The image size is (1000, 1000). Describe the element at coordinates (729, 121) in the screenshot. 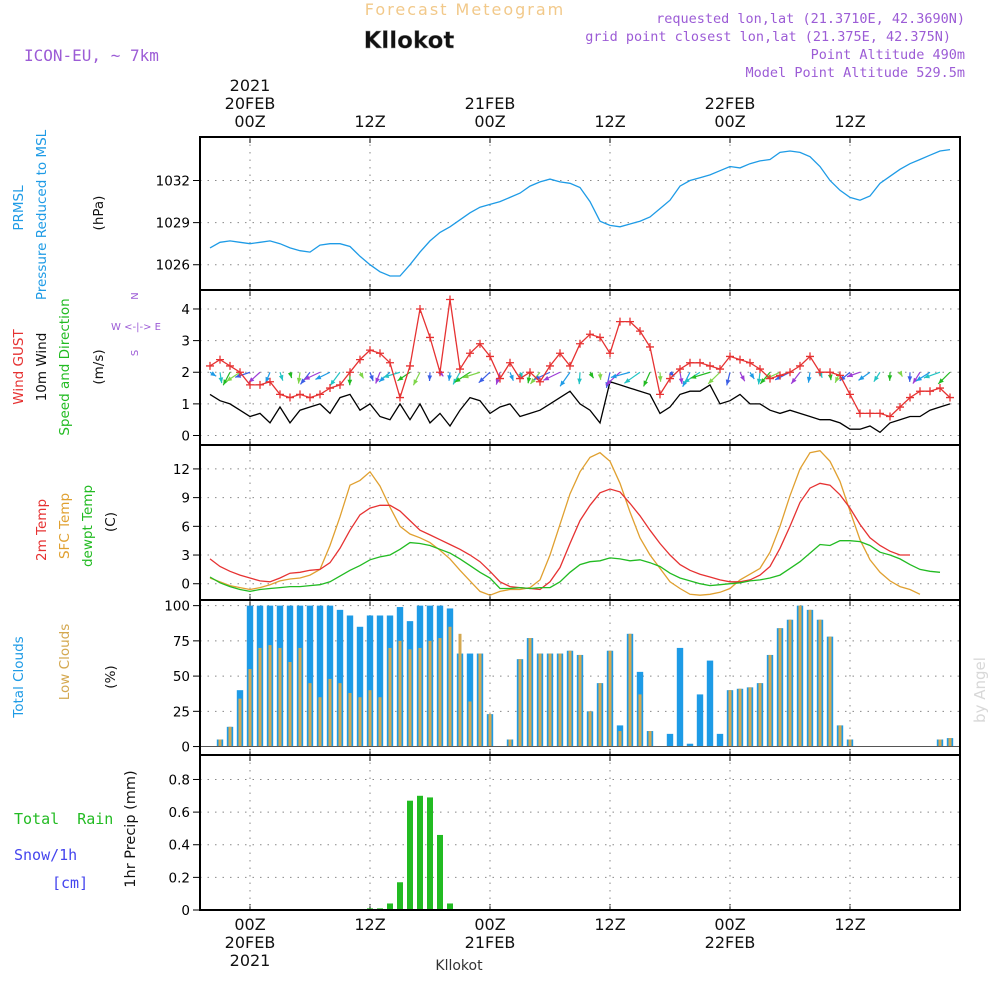

I see `top-axis-label-4: 00Z` at that location.